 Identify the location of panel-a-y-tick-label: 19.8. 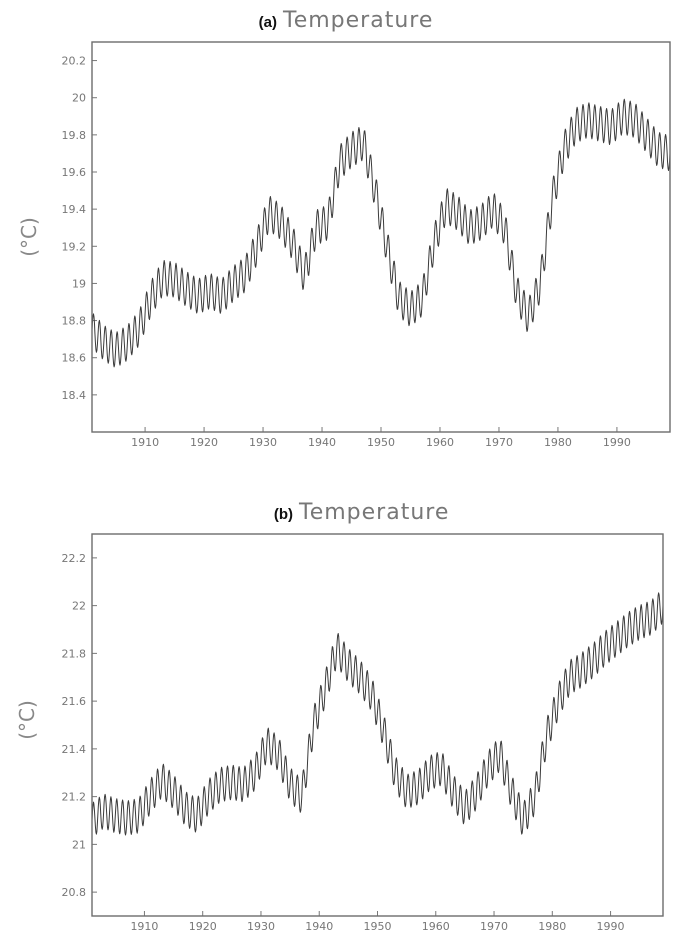
(74, 135).